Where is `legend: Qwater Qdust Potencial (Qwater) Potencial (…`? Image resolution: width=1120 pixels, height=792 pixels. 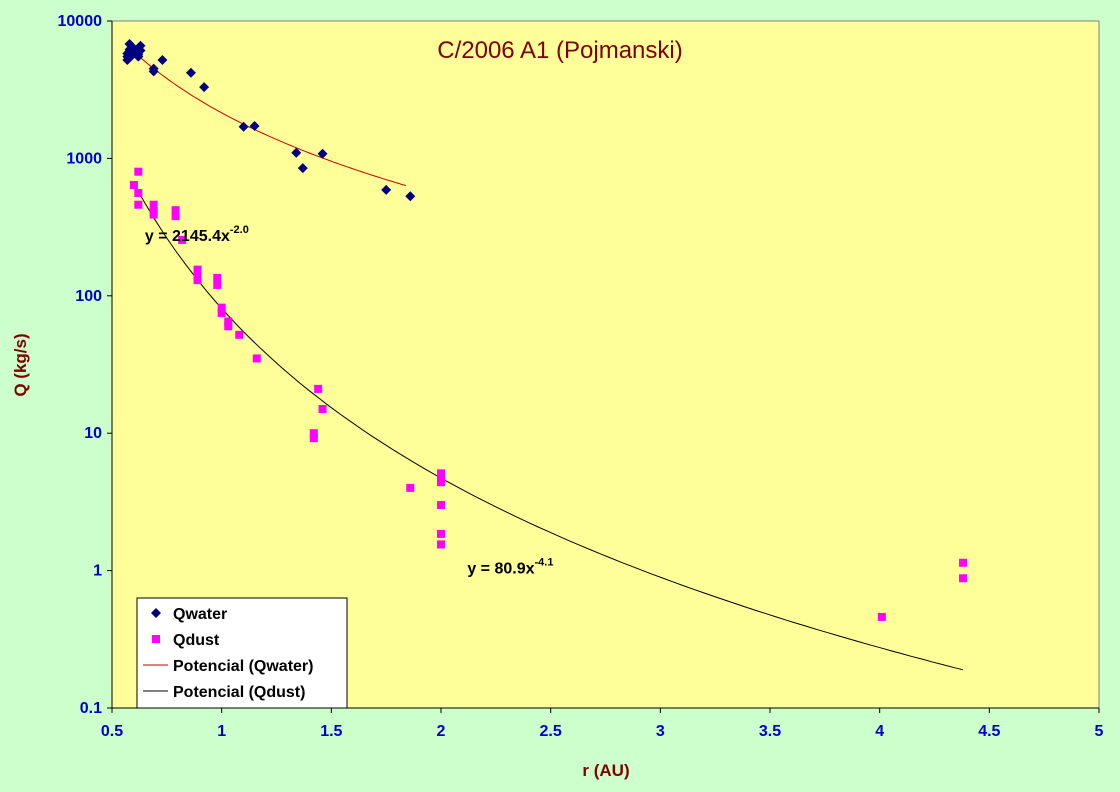 legend: Qwater Qdust Potencial (Qwater) Potencial (… is located at coordinates (242, 653).